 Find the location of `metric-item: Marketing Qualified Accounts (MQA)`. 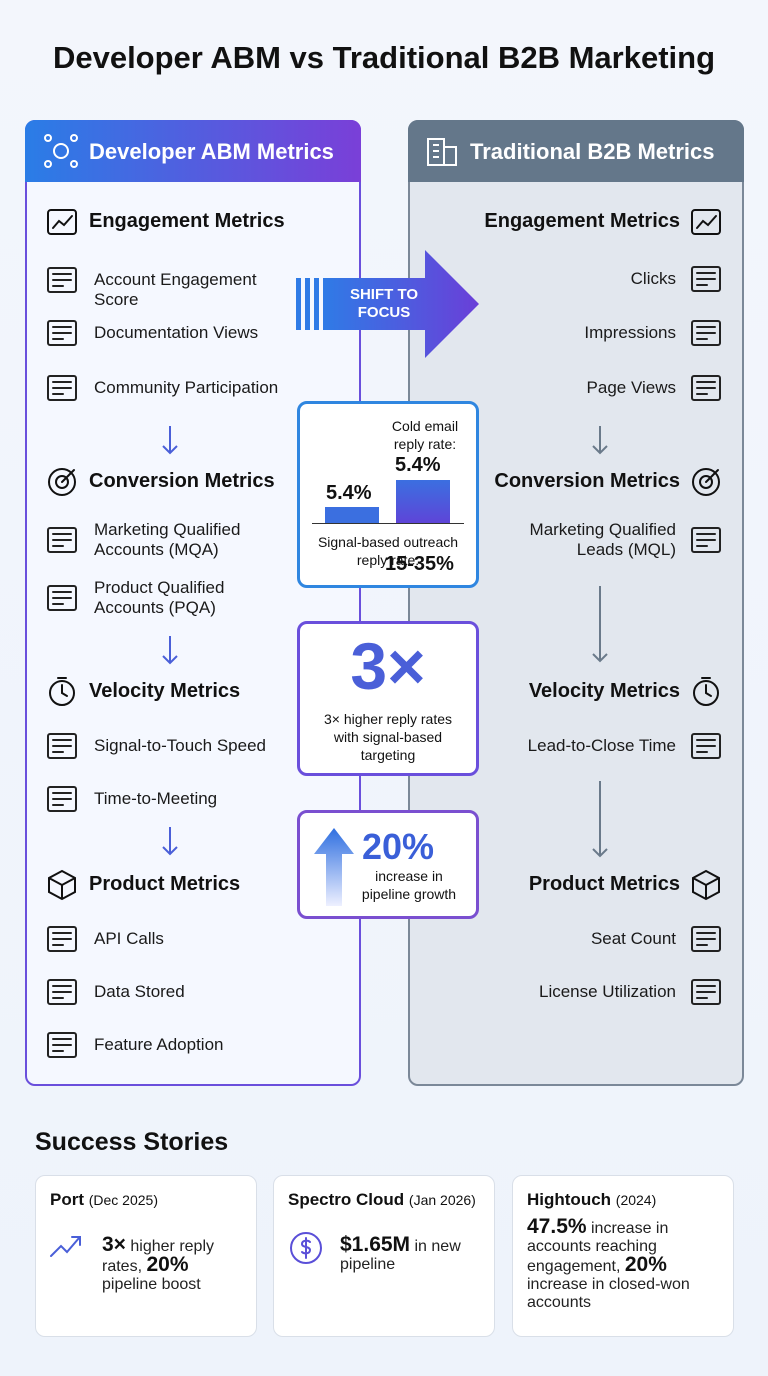

metric-item: Marketing Qualified Accounts (MQA) is located at coordinates (167, 539).